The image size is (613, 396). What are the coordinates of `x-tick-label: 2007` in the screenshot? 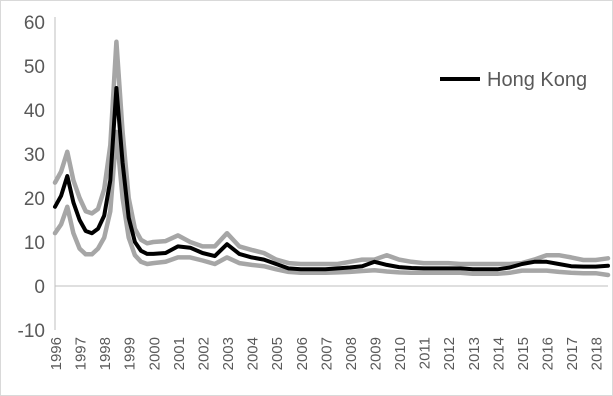 It's located at (326, 353).